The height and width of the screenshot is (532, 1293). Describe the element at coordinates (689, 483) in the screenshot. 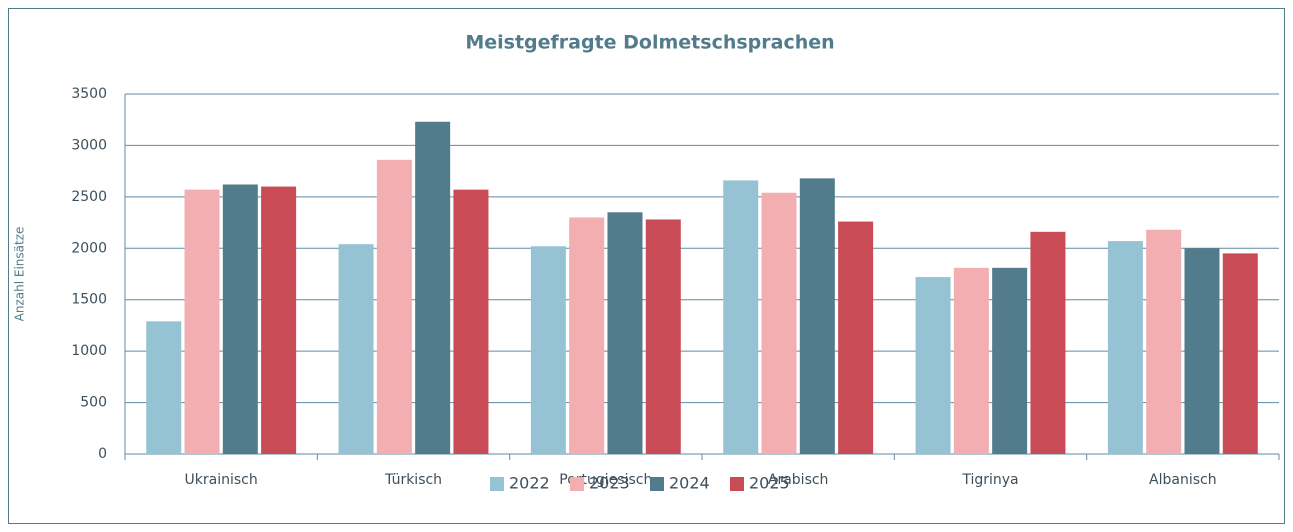

I see `legend-label: 2024` at that location.